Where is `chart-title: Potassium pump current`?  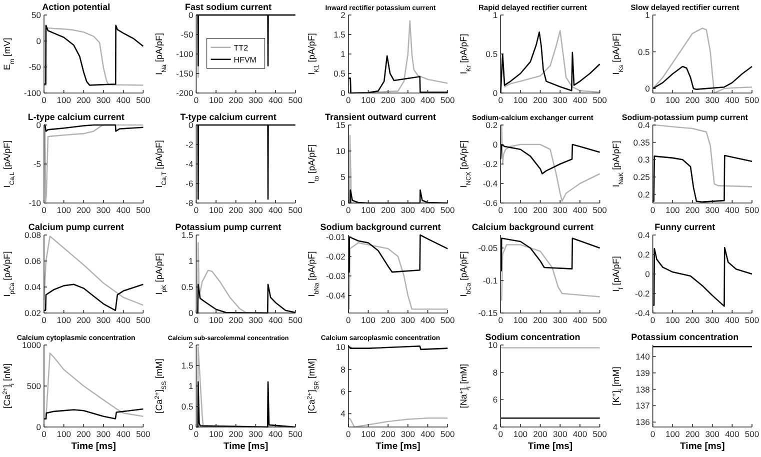
chart-title: Potassium pump current is located at coordinates (228, 227).